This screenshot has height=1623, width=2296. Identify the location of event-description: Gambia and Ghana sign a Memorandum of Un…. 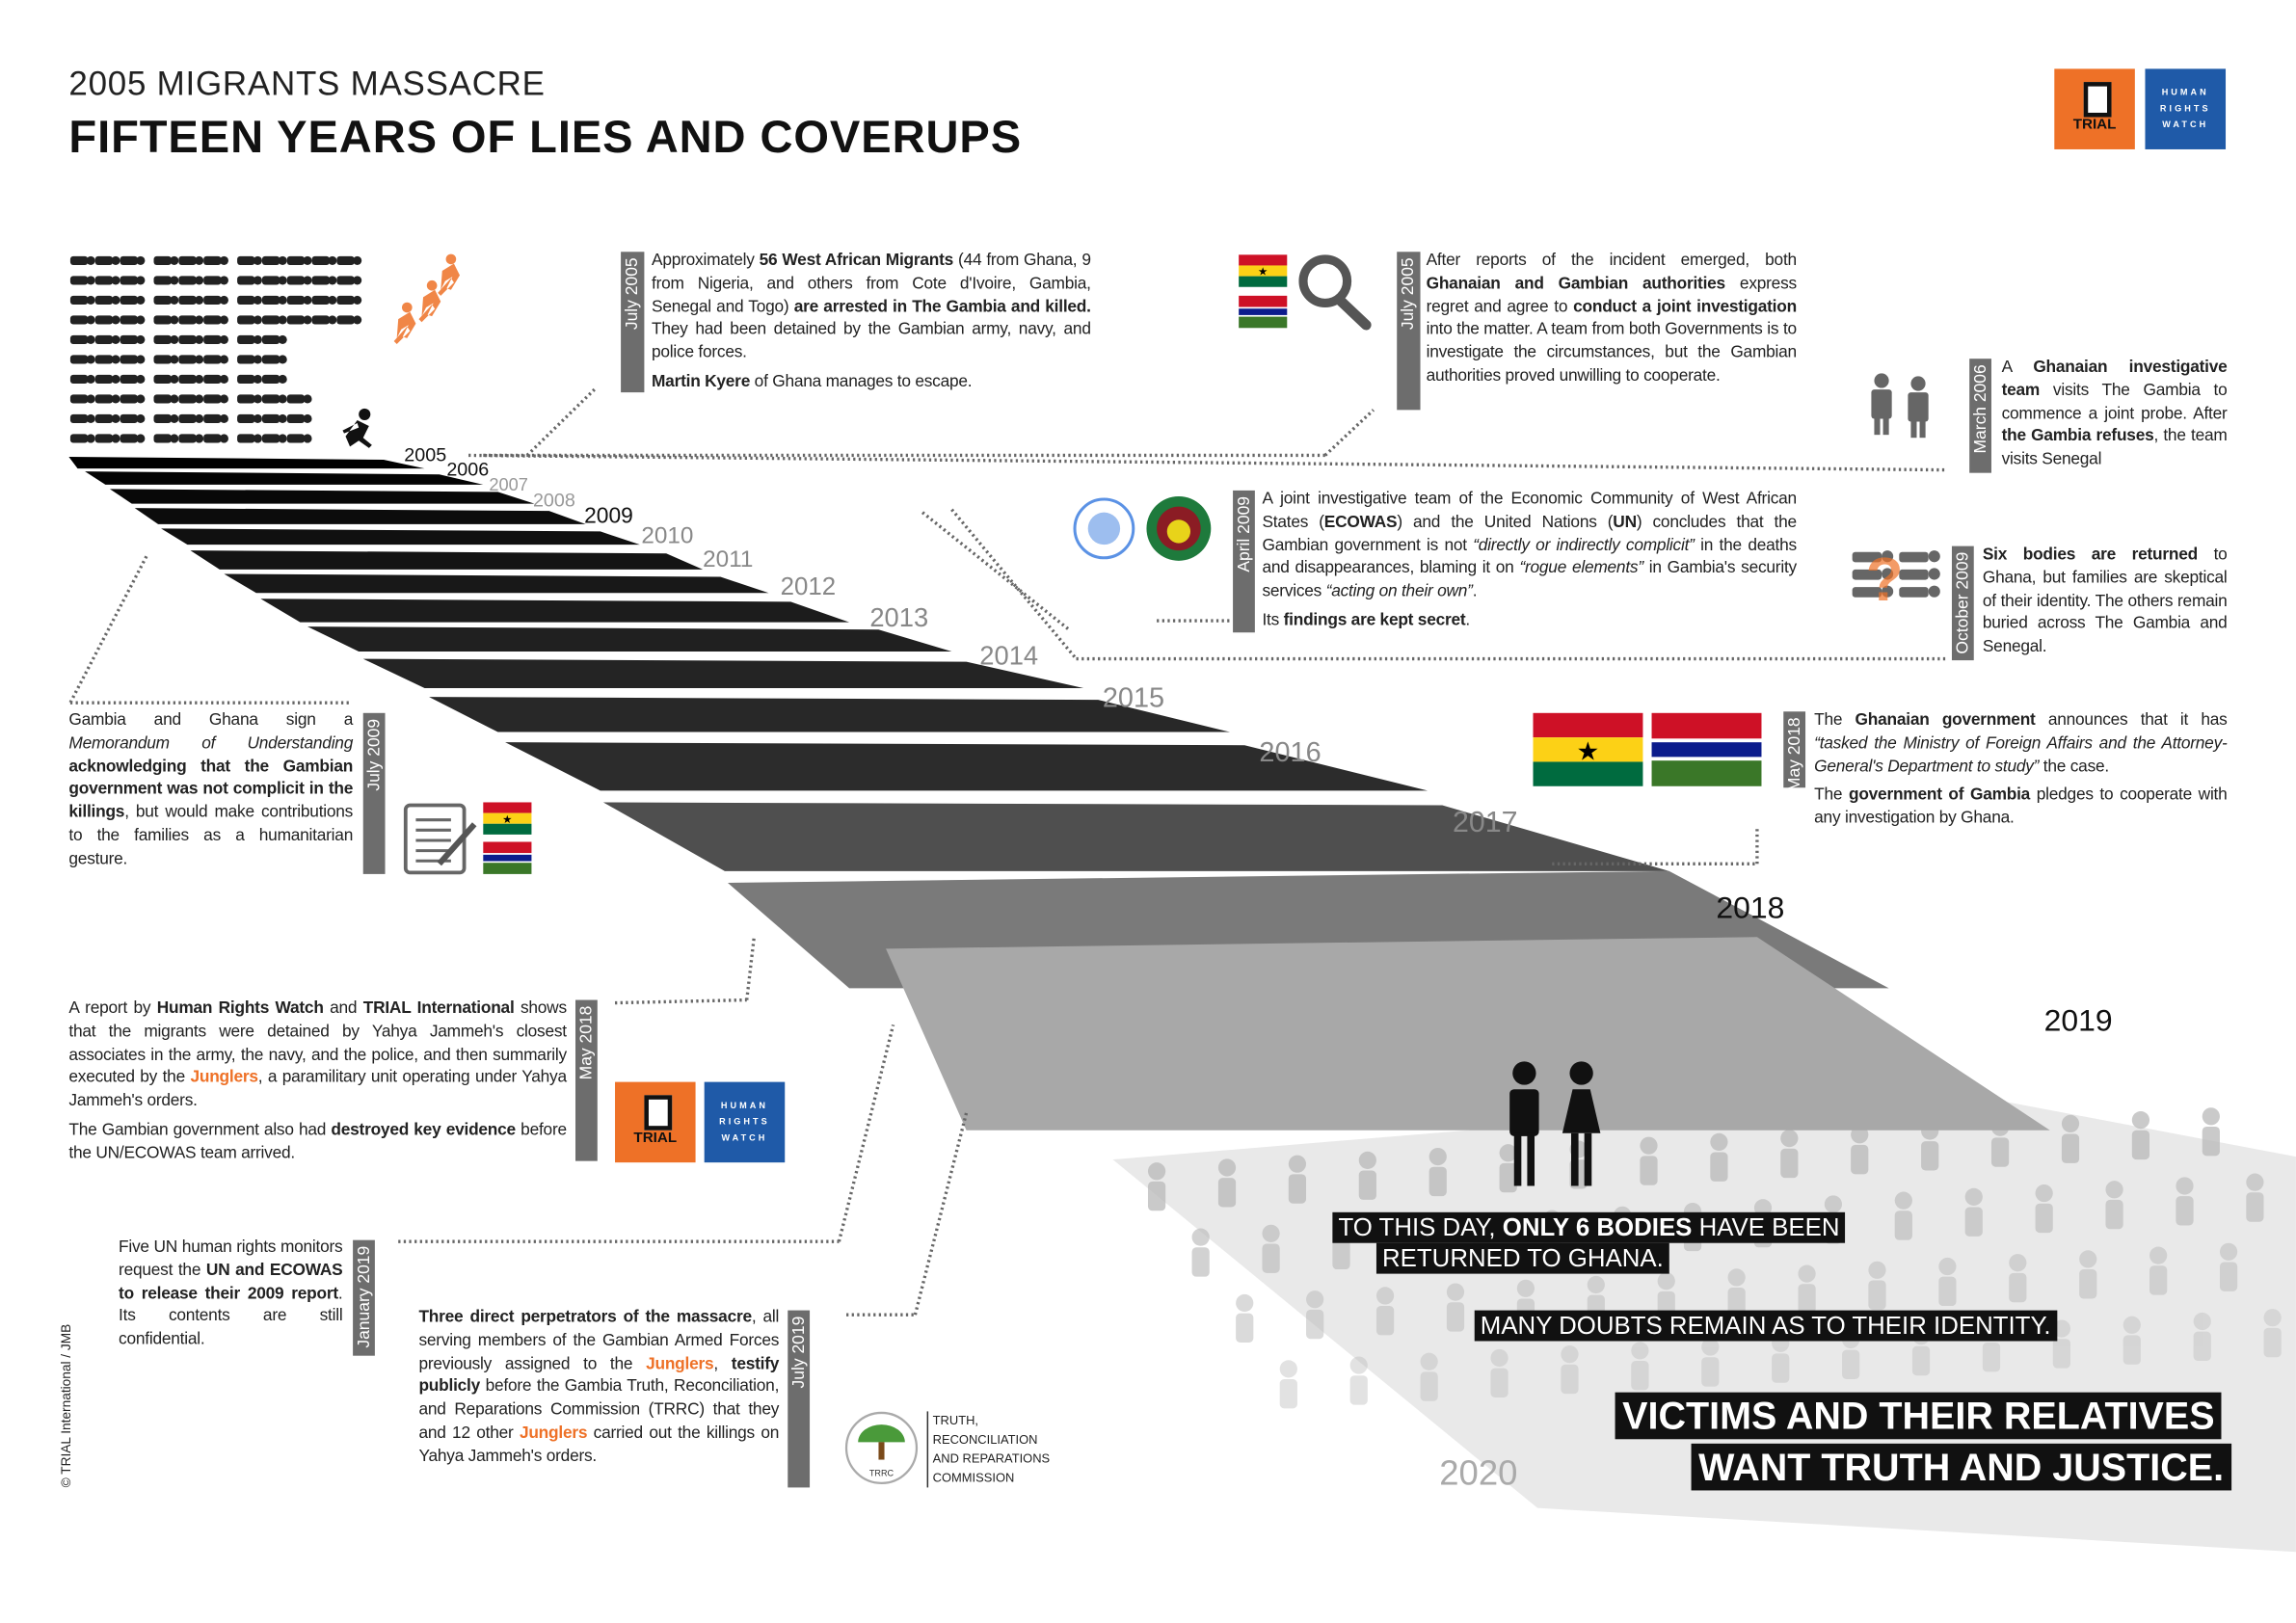
(211, 794).